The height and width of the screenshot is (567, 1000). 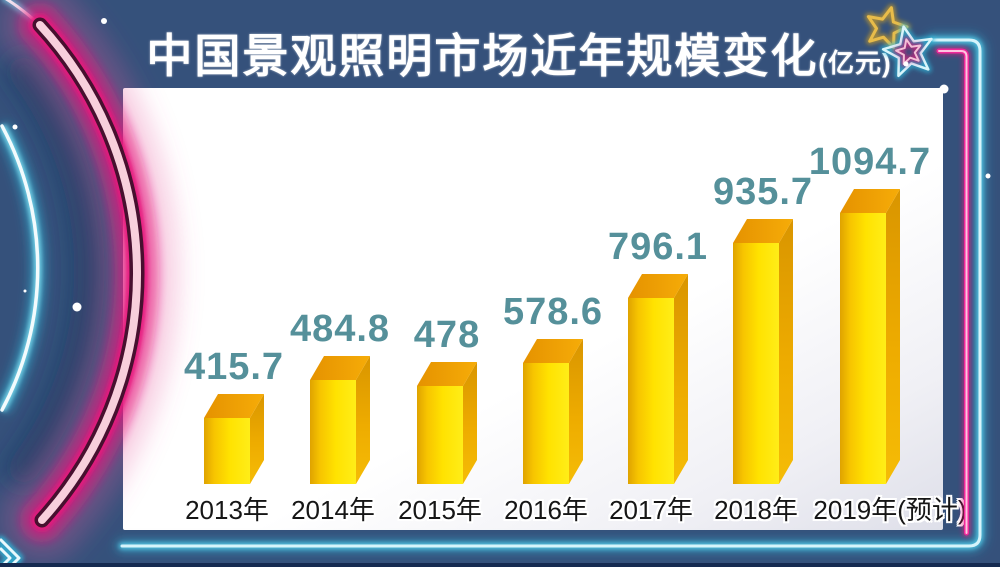 What do you see at coordinates (553, 312) in the screenshot?
I see `bar-value-label: 578.6` at bounding box center [553, 312].